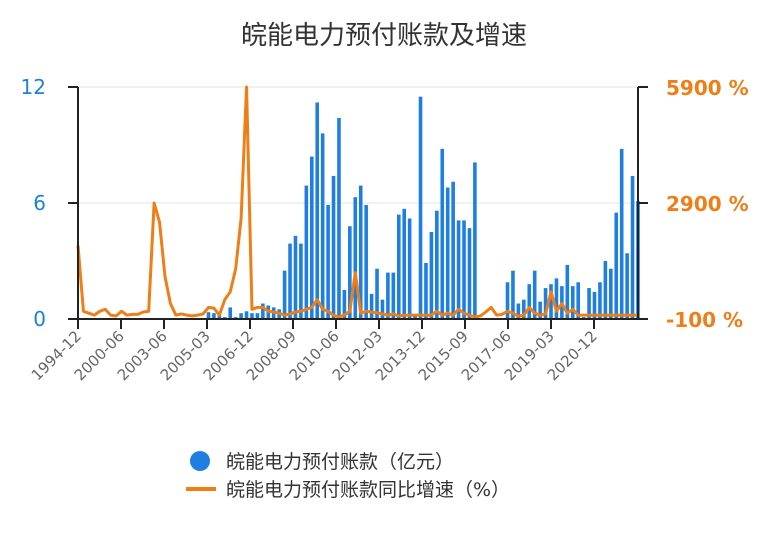 This screenshot has width=768, height=540. What do you see at coordinates (340, 462) in the screenshot?
I see `legend-item-bar: 皖能电力预付账款（亿元）` at bounding box center [340, 462].